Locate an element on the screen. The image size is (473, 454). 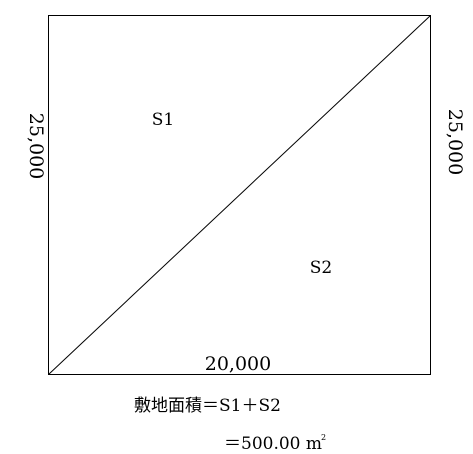
square-unit-superscript: 2 is located at coordinates (324, 437).